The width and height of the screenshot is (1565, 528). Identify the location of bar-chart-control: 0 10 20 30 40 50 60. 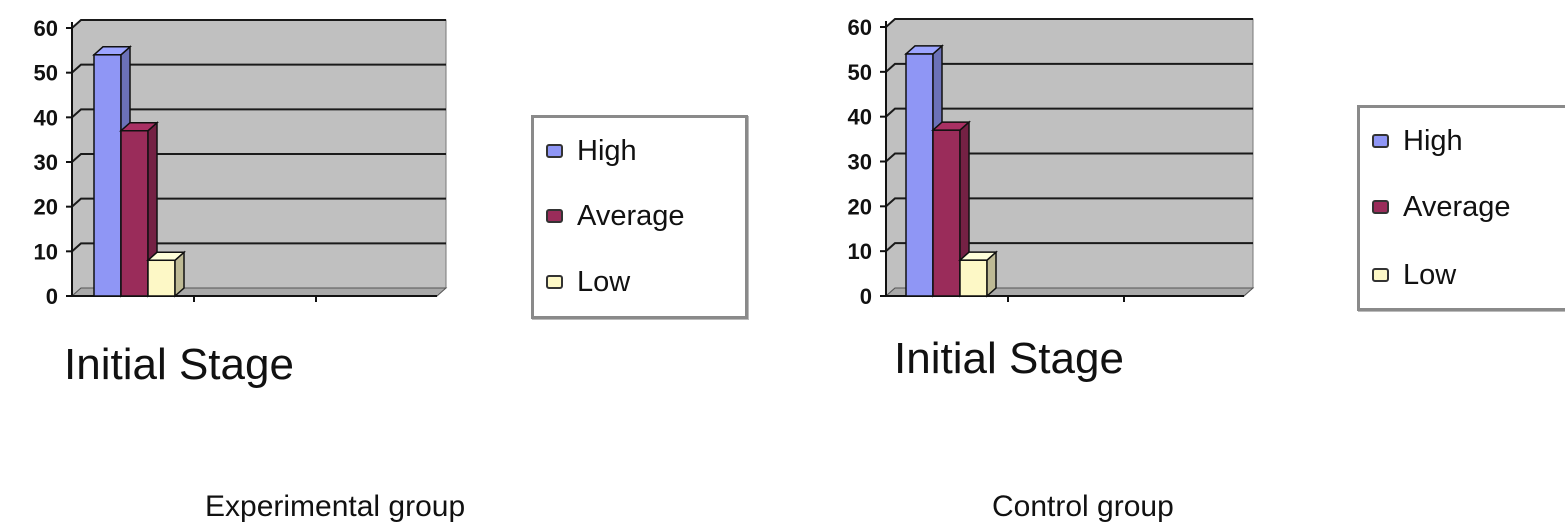
(1051, 162).